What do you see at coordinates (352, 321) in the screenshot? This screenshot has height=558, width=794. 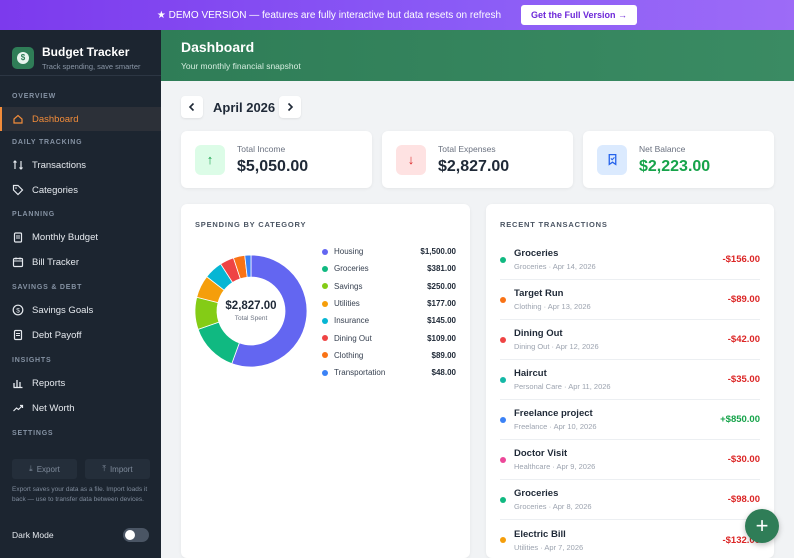 I see `legend-label: Insurance` at bounding box center [352, 321].